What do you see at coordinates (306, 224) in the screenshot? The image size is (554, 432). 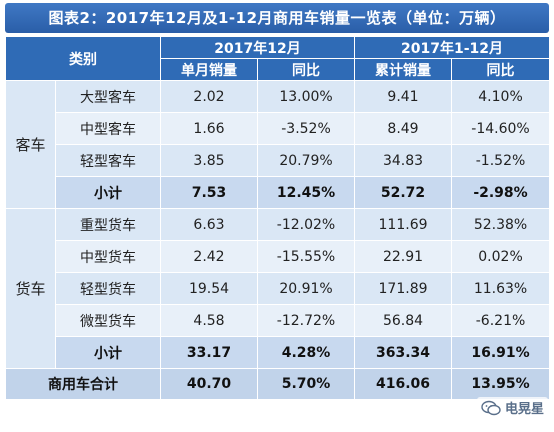 I see `yoy-month-cell: -12.02%` at bounding box center [306, 224].